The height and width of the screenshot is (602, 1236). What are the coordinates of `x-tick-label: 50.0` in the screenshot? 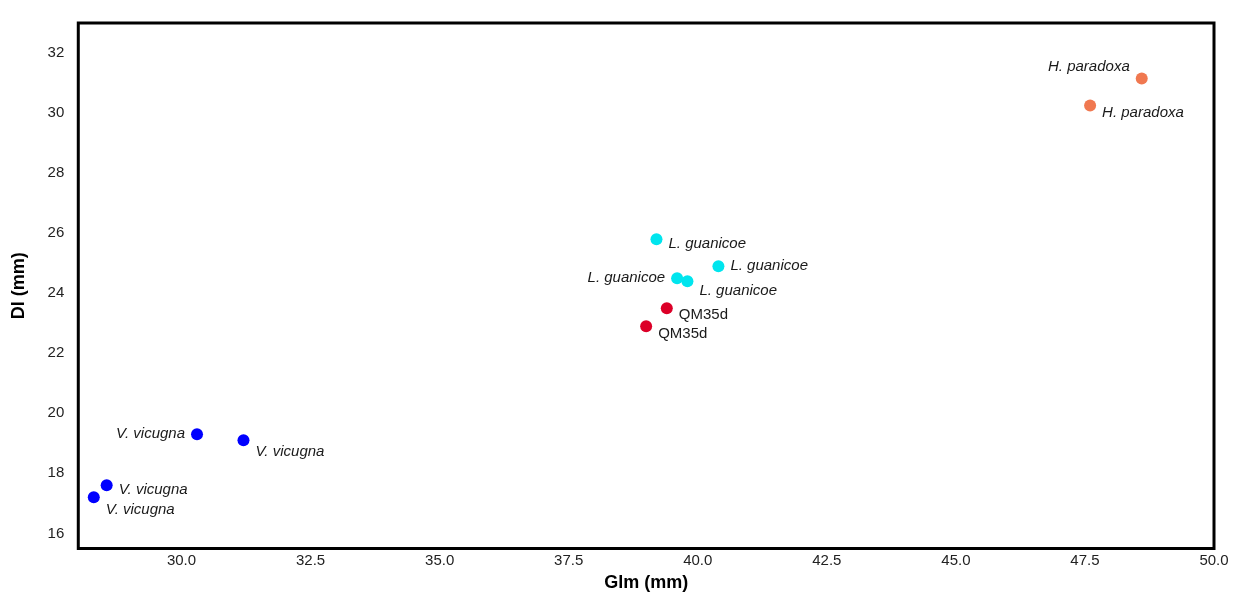 It's located at (1214, 559).